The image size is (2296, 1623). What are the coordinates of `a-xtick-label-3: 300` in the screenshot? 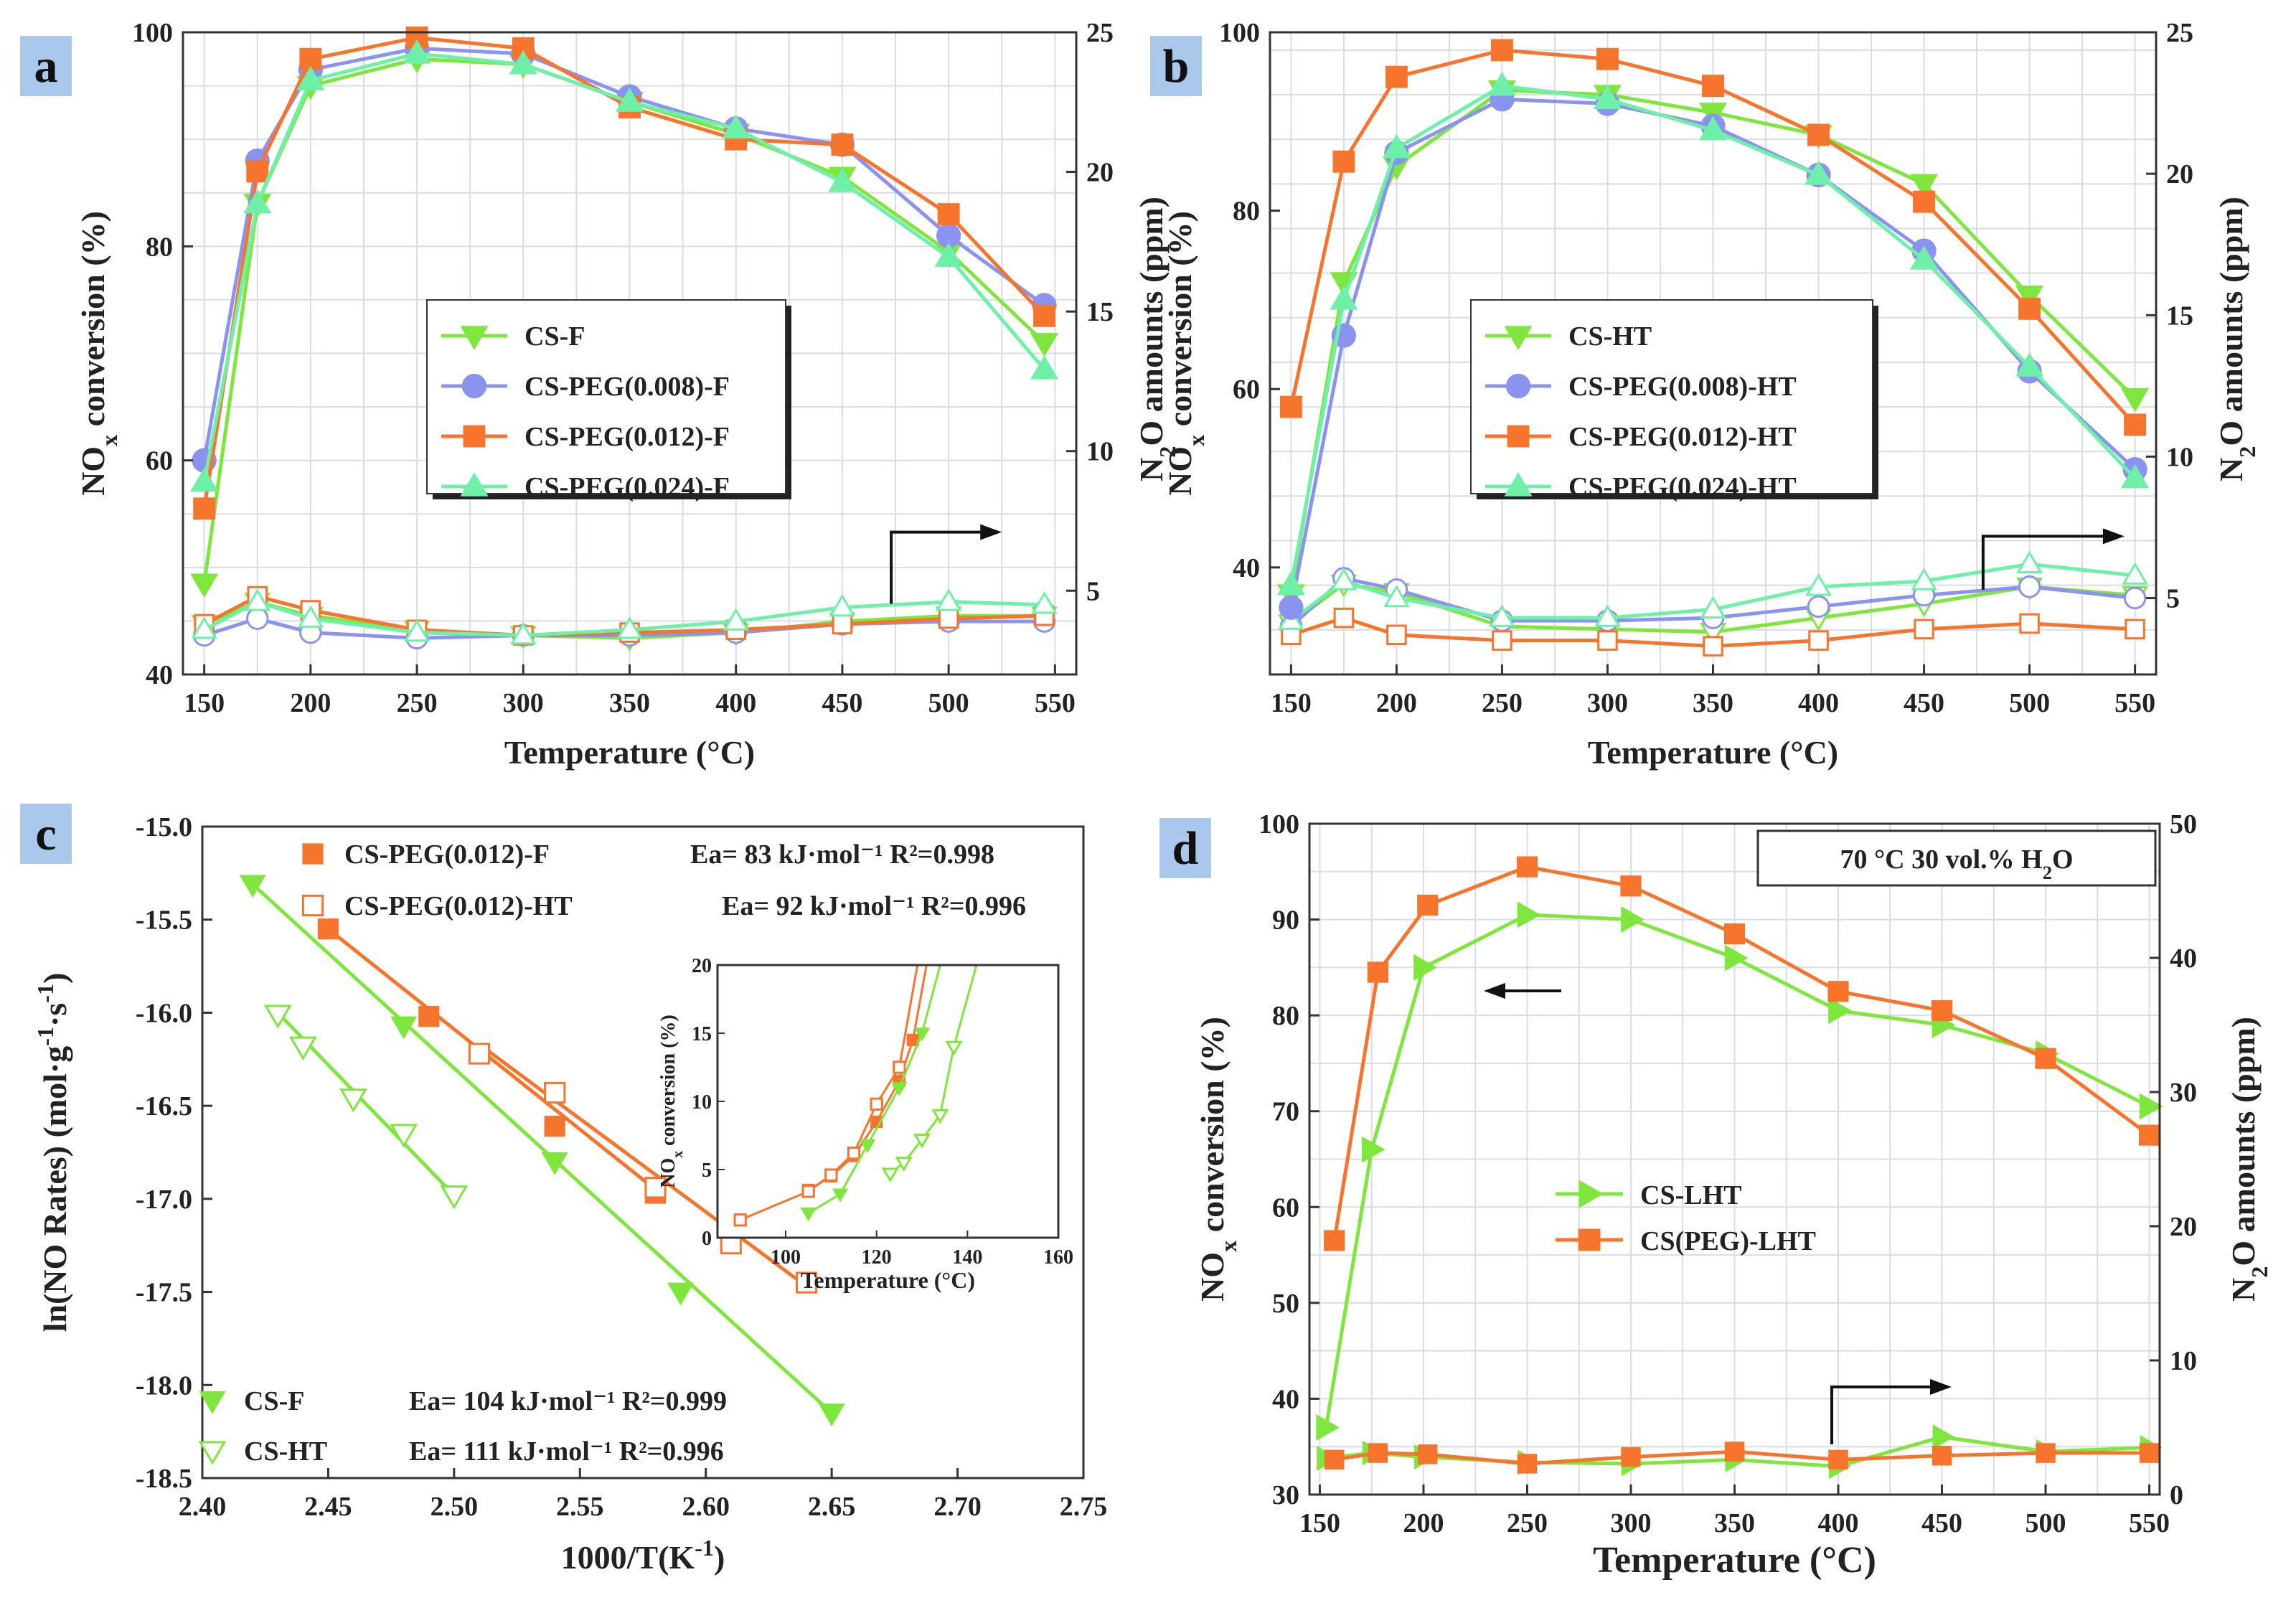 It's located at (523, 703).